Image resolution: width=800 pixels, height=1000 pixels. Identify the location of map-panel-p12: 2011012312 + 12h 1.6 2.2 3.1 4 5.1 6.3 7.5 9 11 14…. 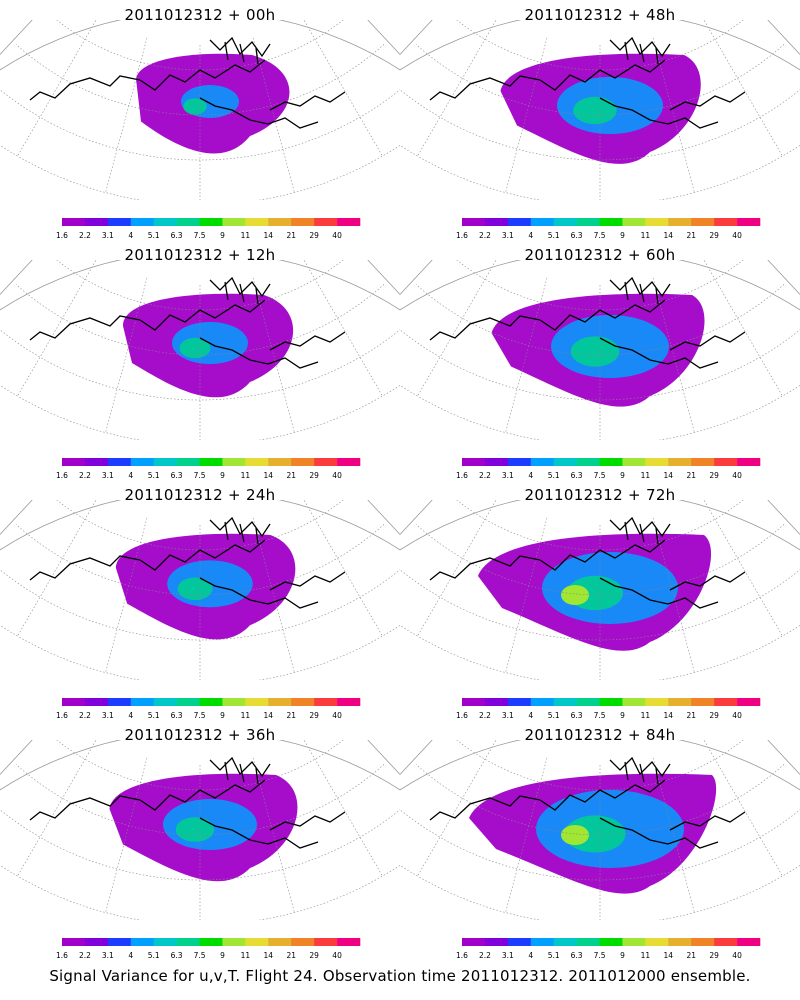
(200, 360).